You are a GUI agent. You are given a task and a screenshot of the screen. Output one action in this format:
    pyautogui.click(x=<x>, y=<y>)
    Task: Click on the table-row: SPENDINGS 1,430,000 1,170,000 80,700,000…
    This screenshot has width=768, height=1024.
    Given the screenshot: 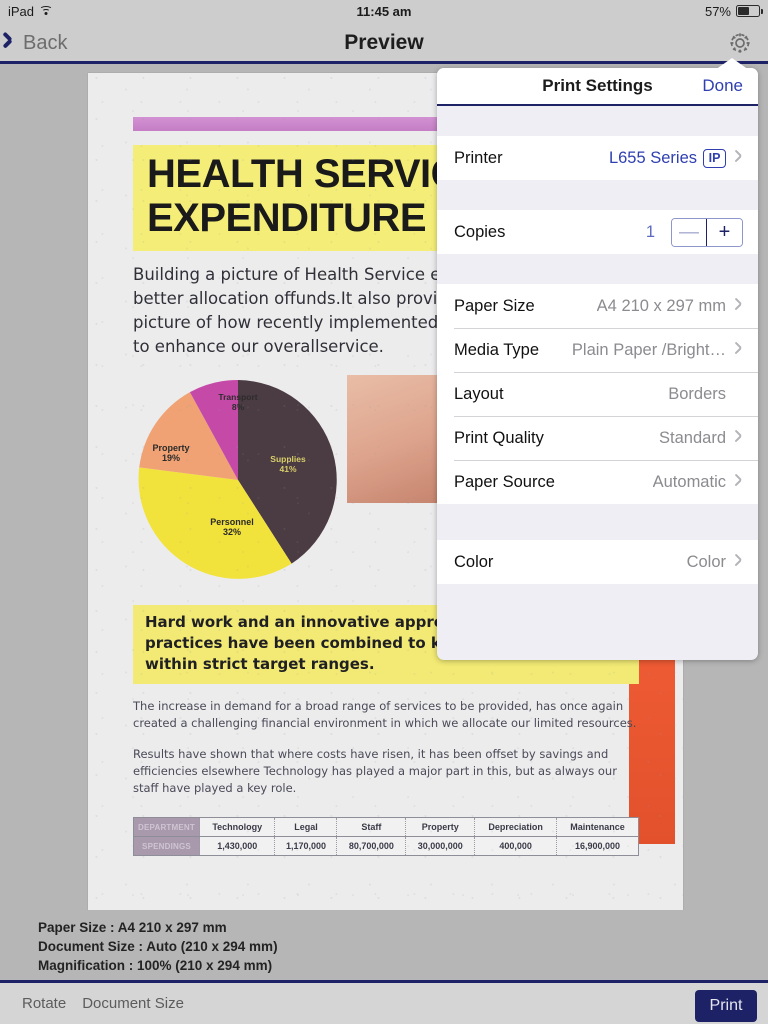 What is the action you would take?
    pyautogui.click(x=386, y=846)
    